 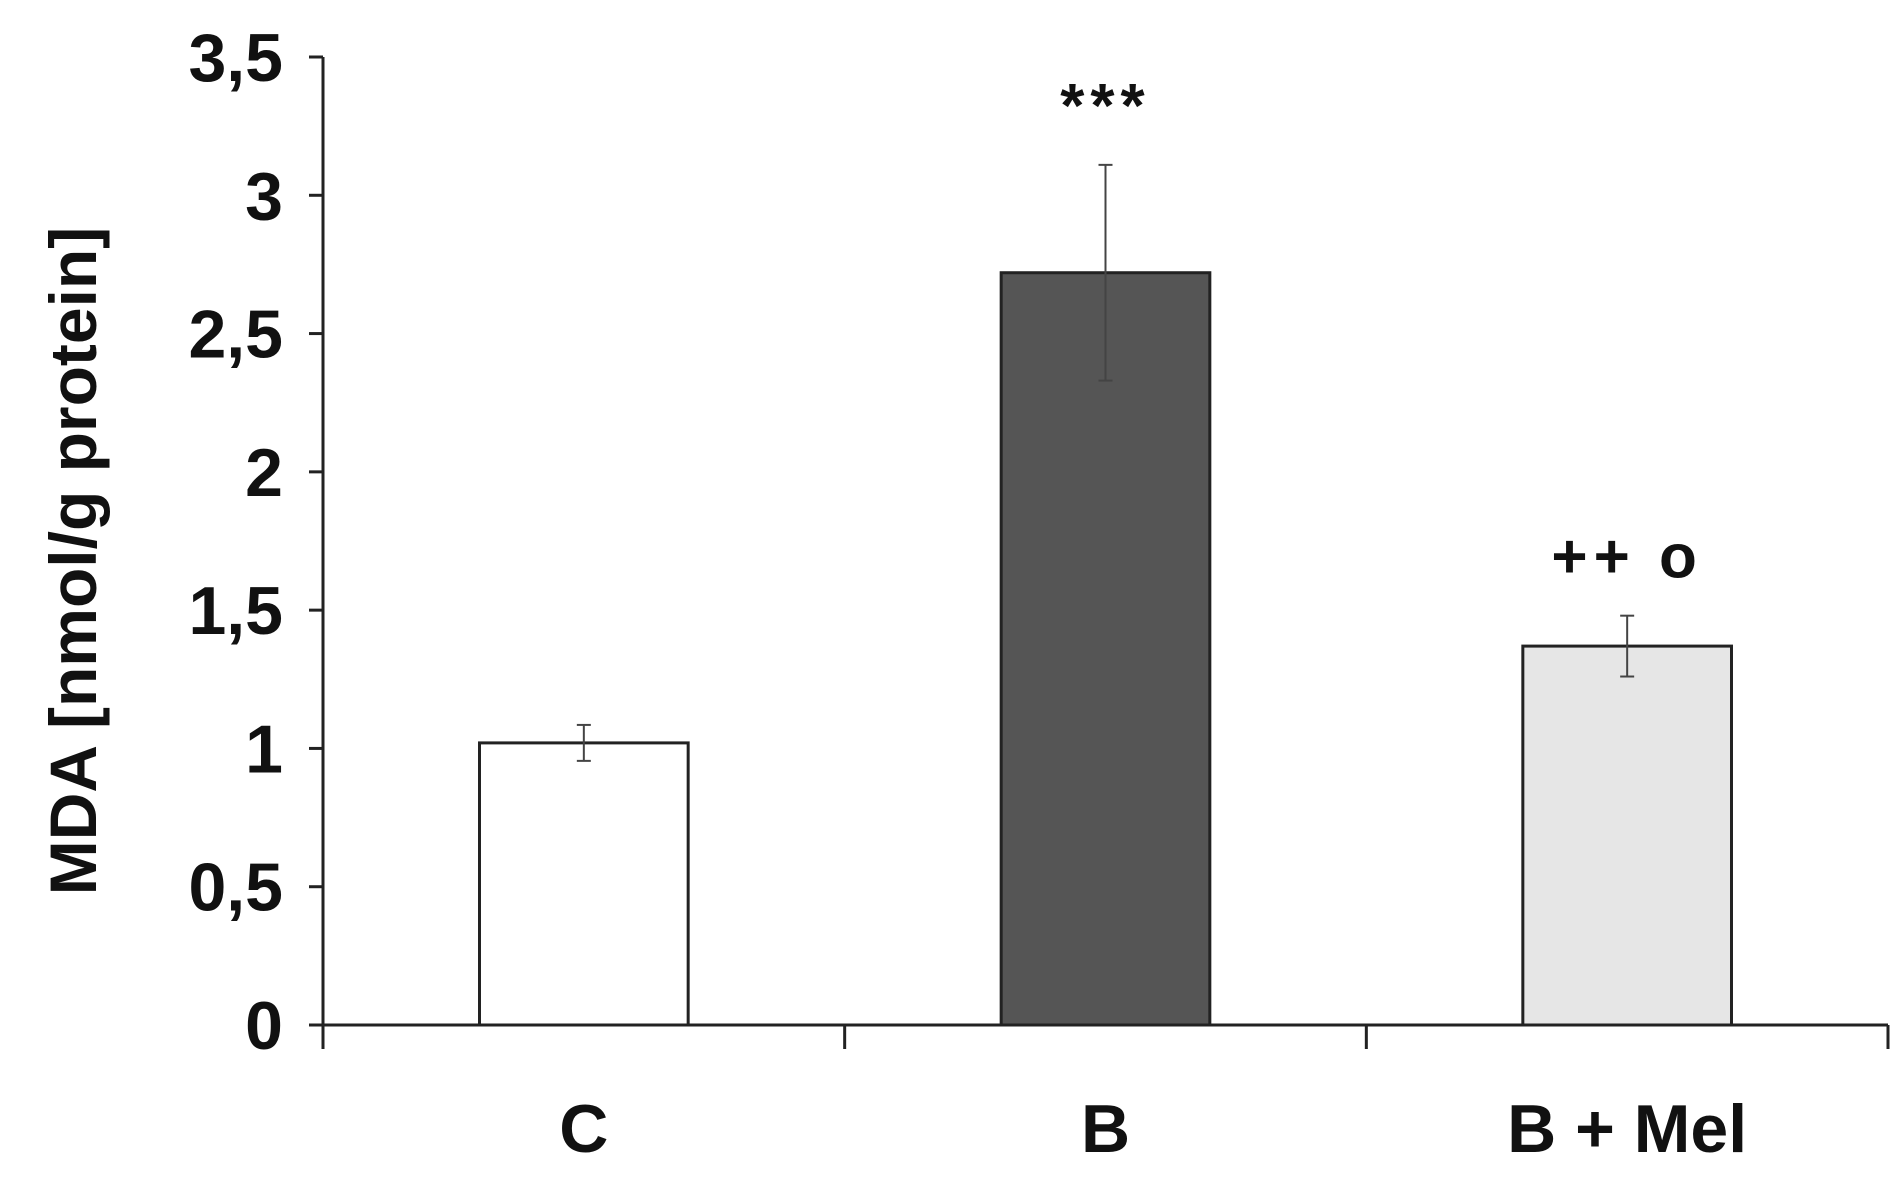 What do you see at coordinates (235, 888) in the screenshot?
I see `y-tick-label: 0,5` at bounding box center [235, 888].